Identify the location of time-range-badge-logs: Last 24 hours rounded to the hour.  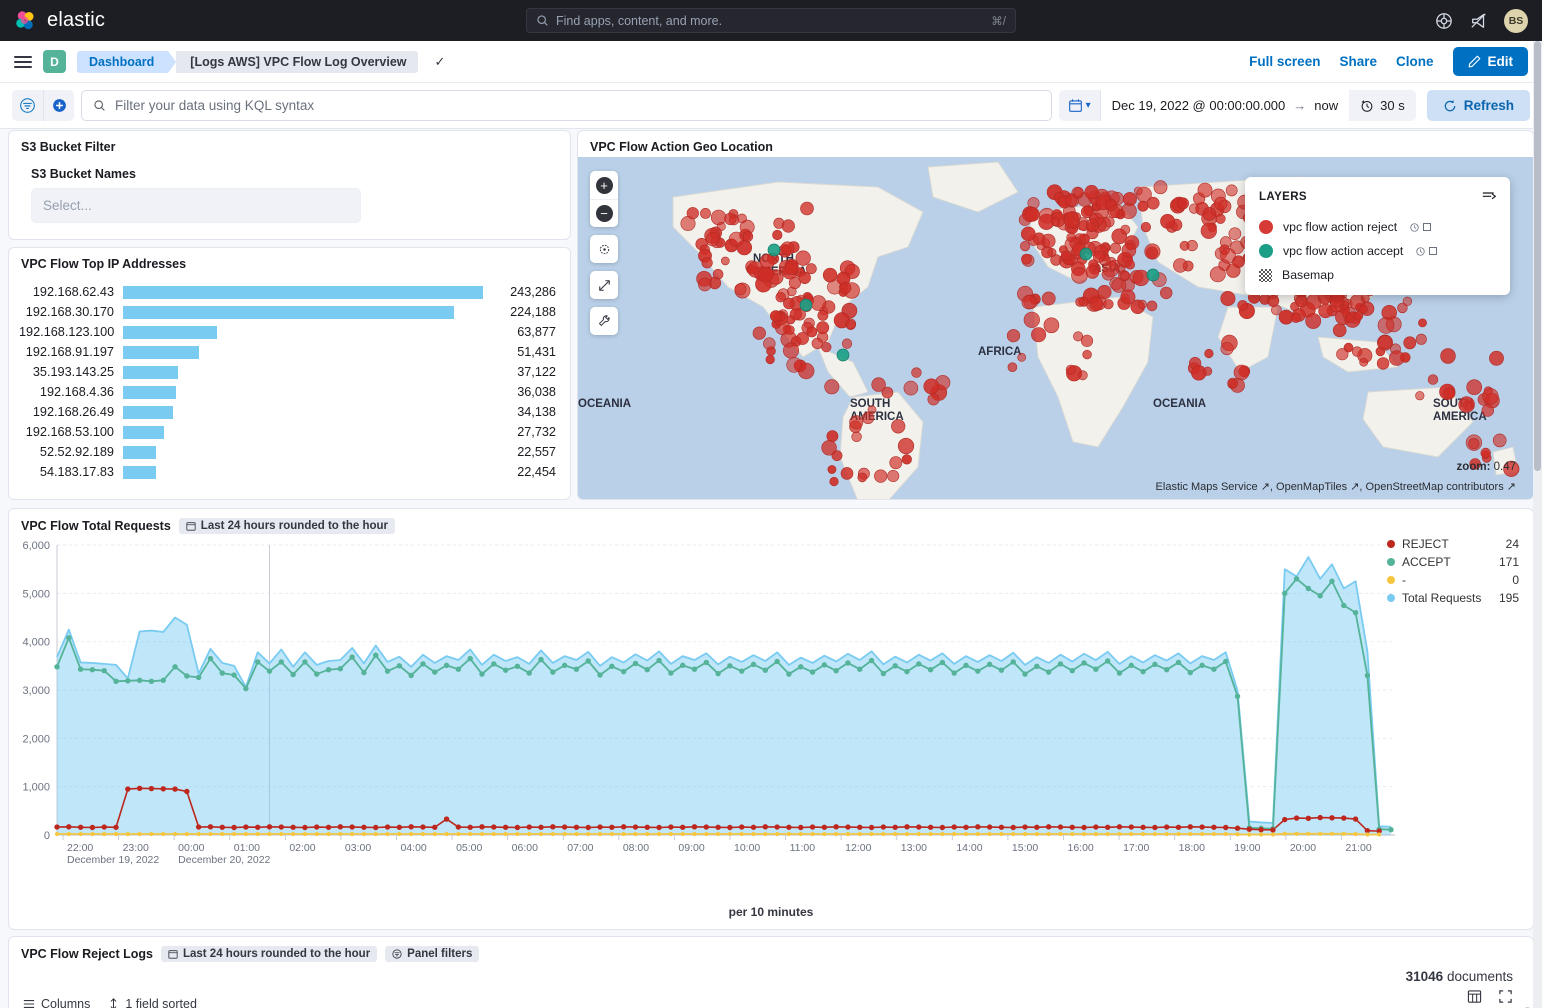
(269, 954).